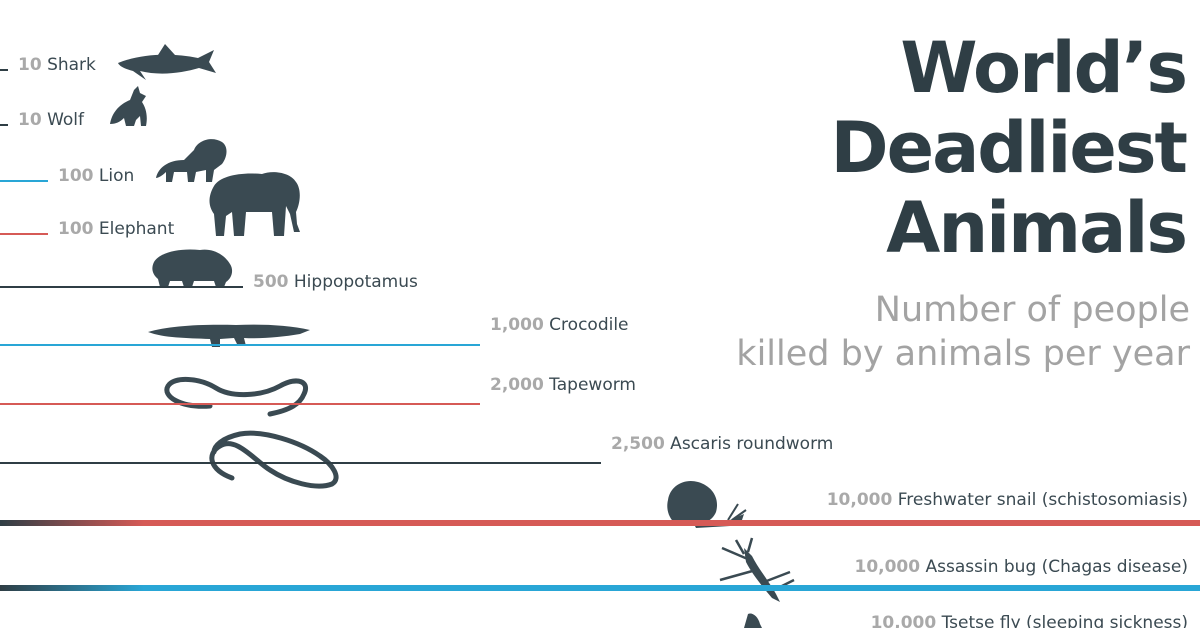 This screenshot has height=628, width=1200. I want to click on title-line-3: Animals, so click(1037, 228).